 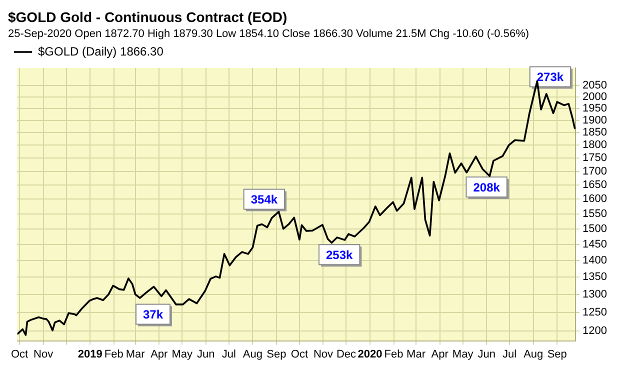 What do you see at coordinates (595, 331) in the screenshot?
I see `y-tick-label: 1200` at bounding box center [595, 331].